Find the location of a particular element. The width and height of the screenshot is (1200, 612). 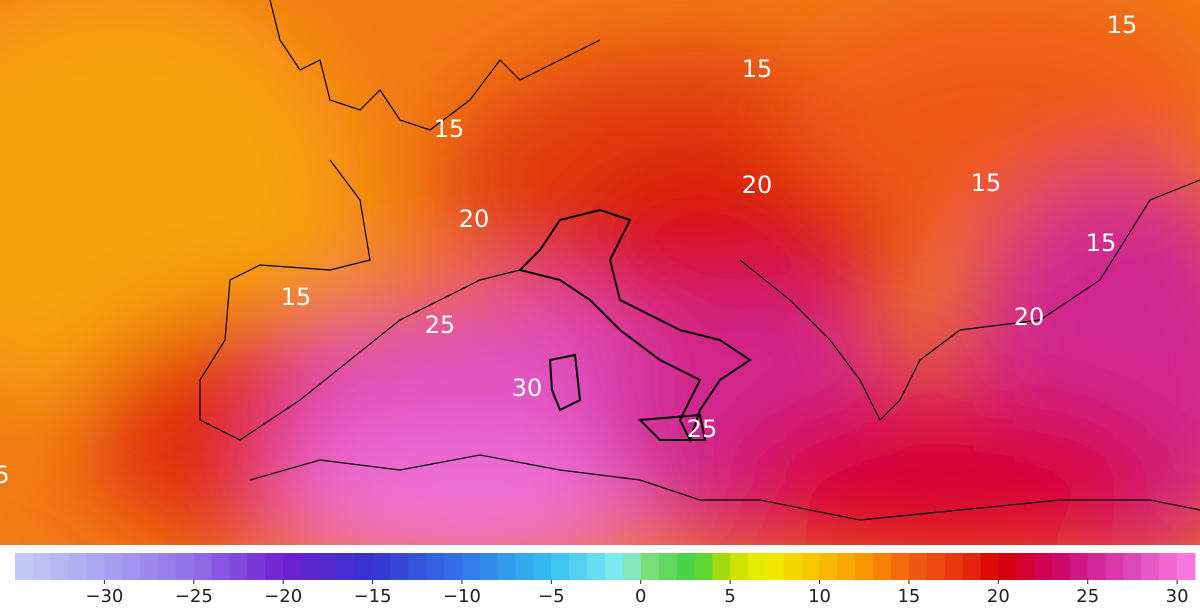

colorbar-tick-label: −30 is located at coordinates (104, 596).